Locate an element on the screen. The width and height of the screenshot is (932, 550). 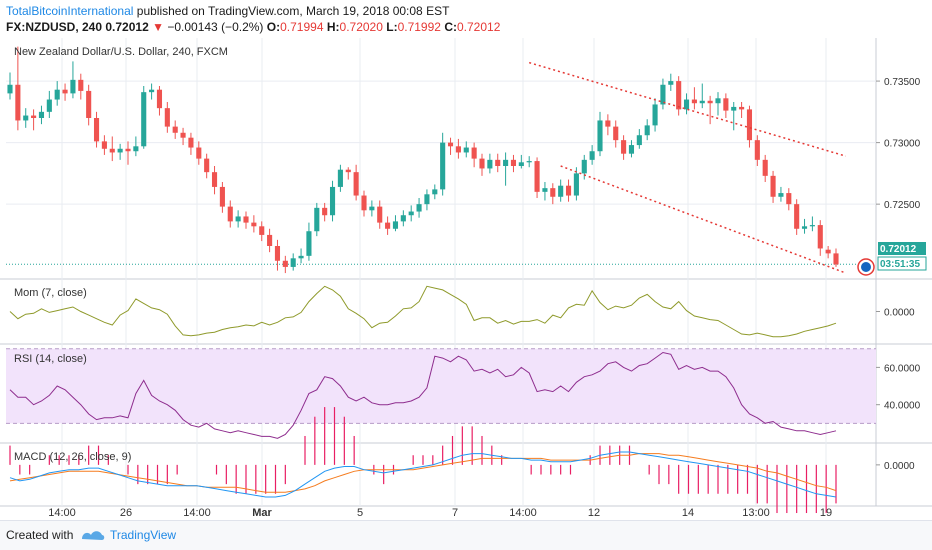
last-price-tag-text: 0.72012 is located at coordinates (898, 249).